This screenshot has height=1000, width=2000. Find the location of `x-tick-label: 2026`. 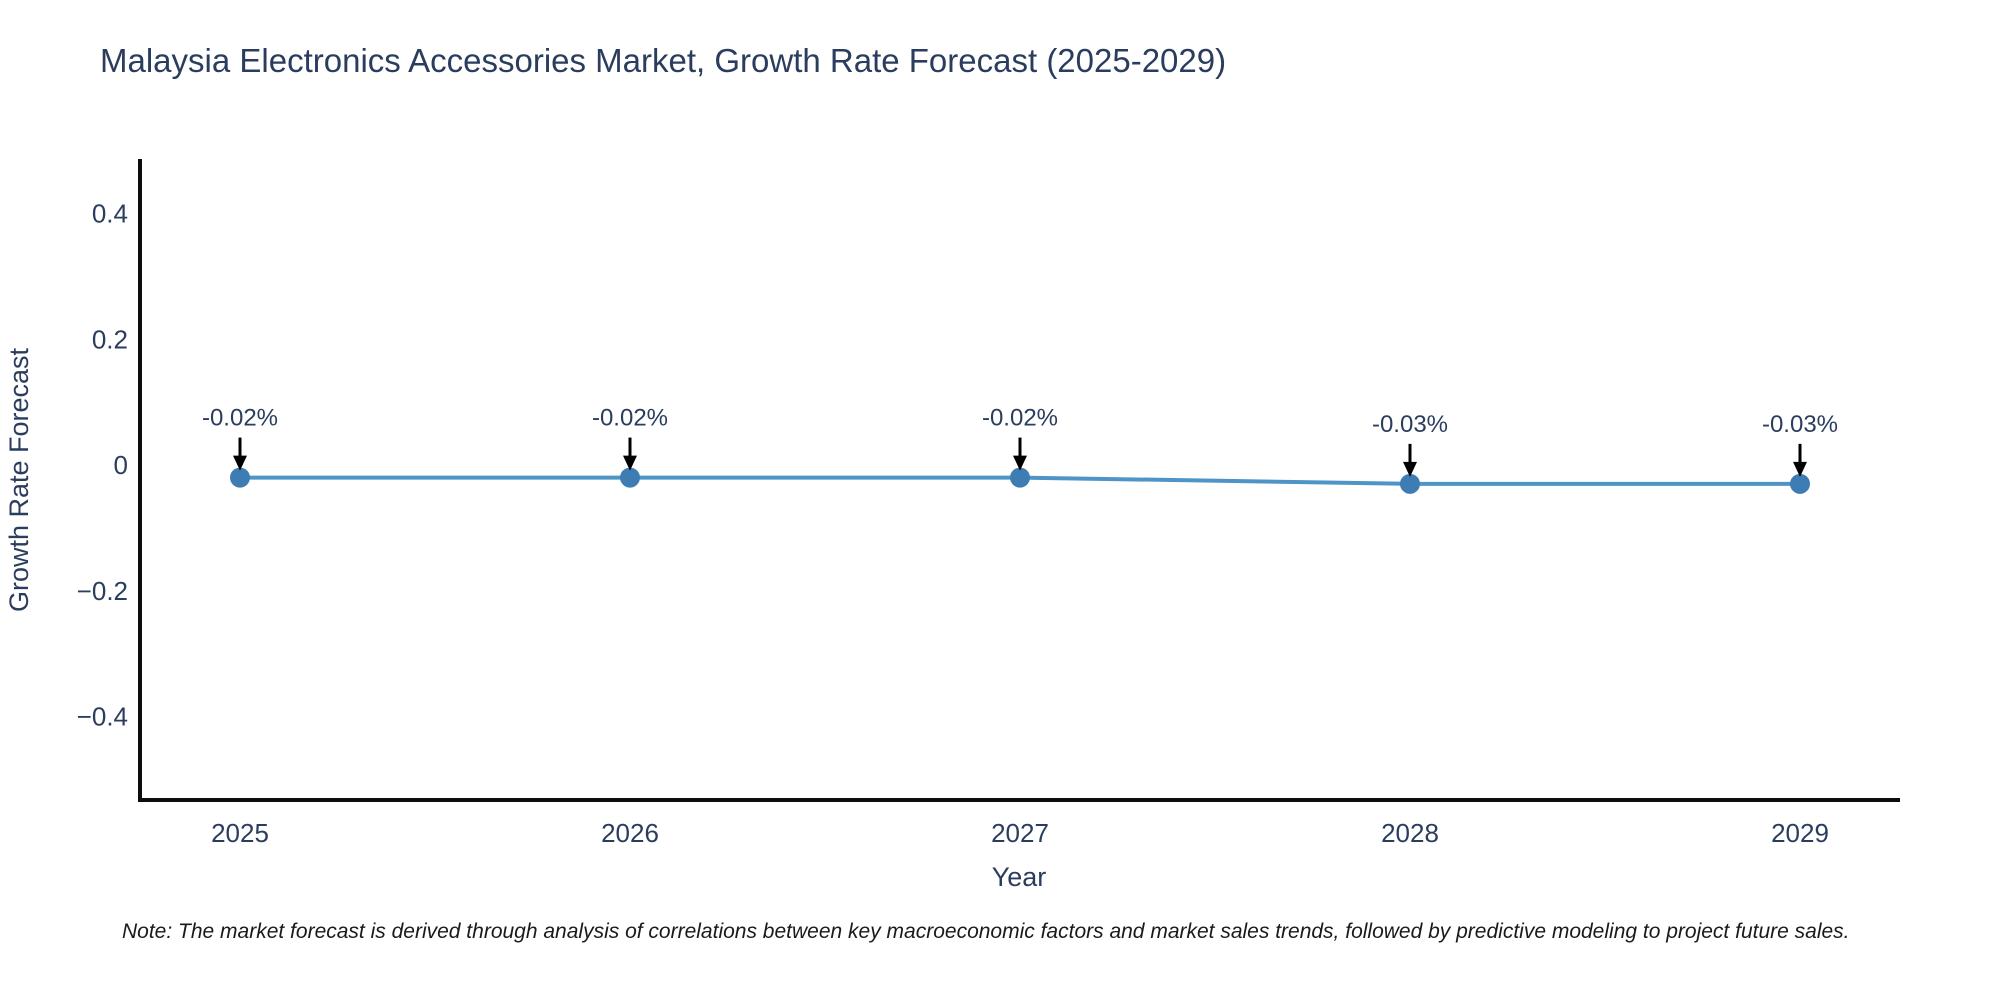

x-tick-label: 2026 is located at coordinates (630, 833).